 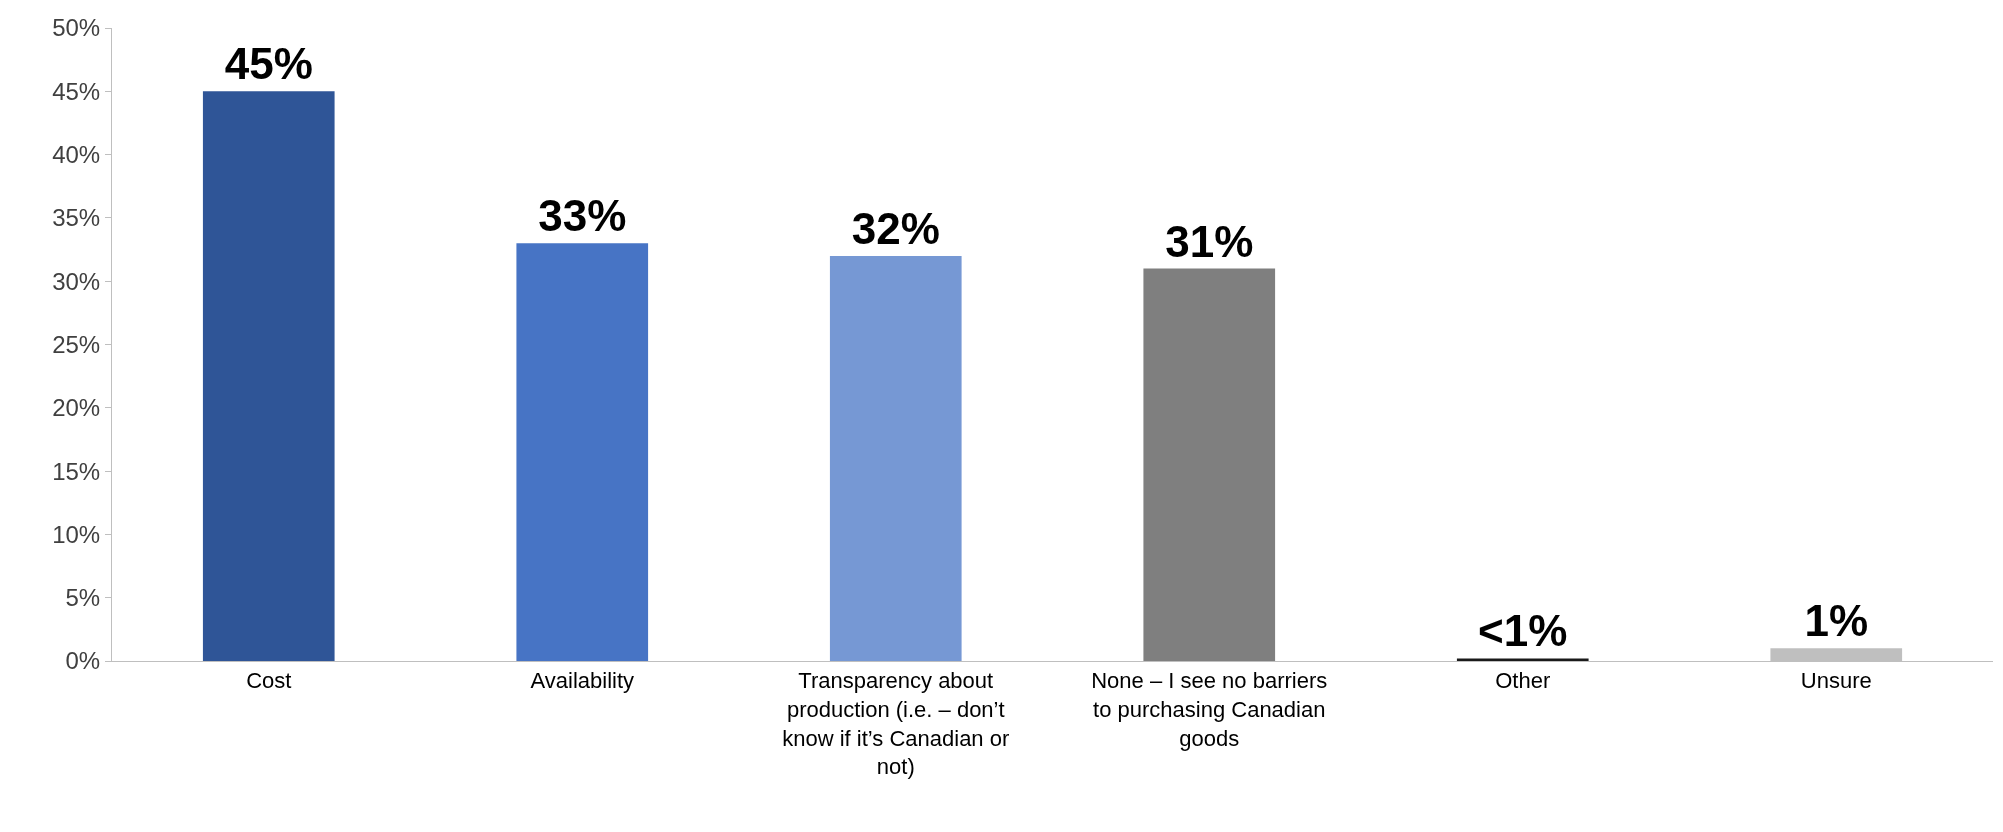 I want to click on y-tick-label: 20%, so click(x=76, y=408).